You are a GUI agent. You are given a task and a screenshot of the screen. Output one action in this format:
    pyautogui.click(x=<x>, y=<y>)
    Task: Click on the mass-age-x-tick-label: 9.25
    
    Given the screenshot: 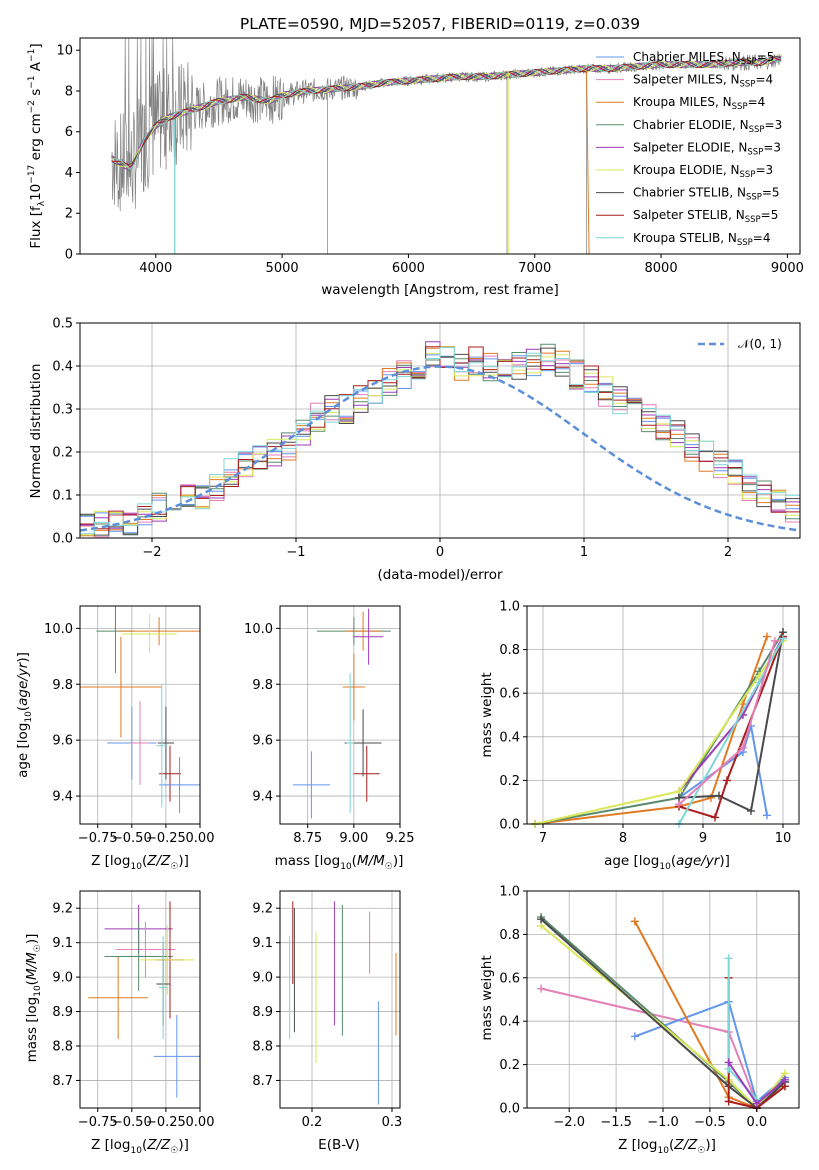 What is the action you would take?
    pyautogui.click(x=400, y=838)
    